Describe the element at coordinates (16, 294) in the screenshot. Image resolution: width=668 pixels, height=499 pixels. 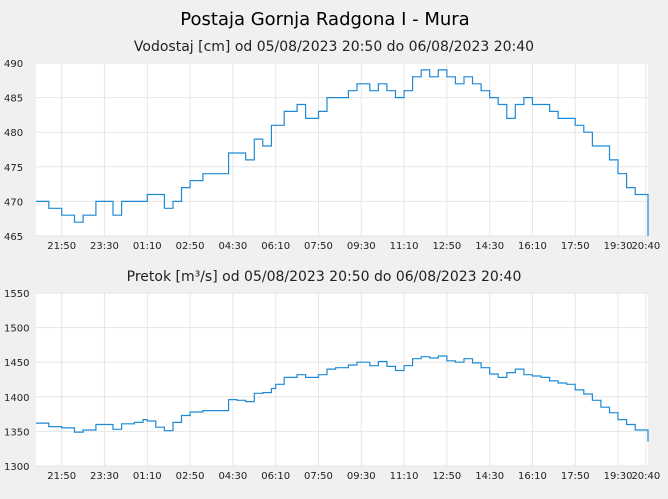
I see `y-tick-label: 1550` at that location.